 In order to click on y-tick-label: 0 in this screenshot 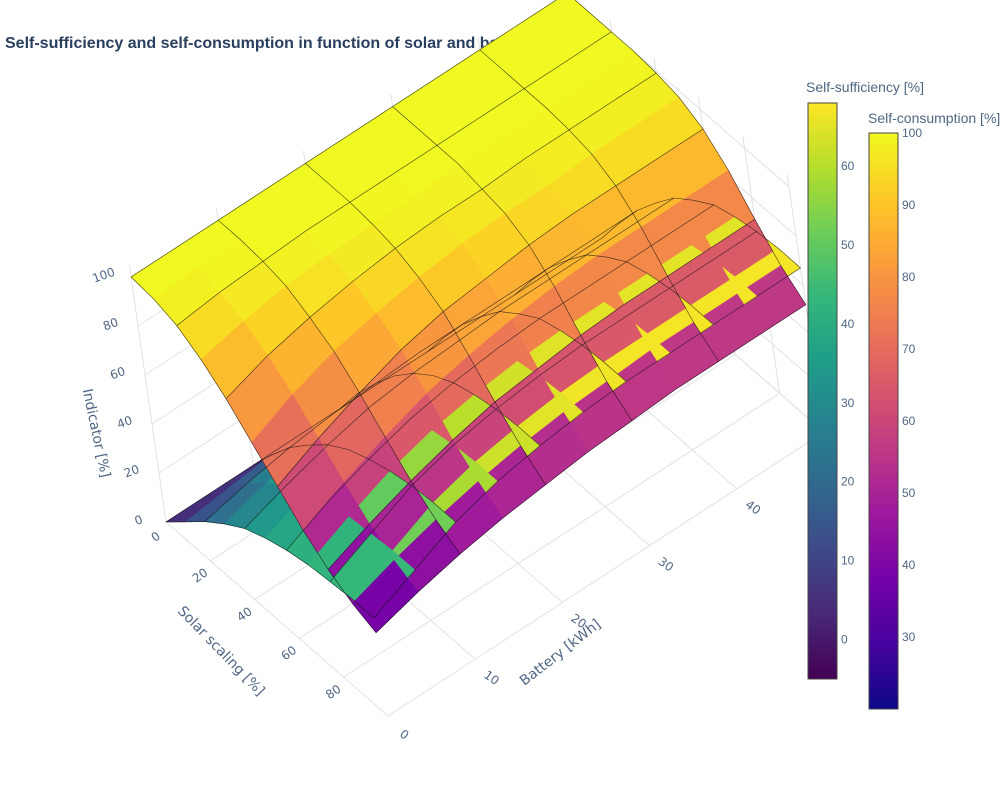, I will do `click(404, 735)`.